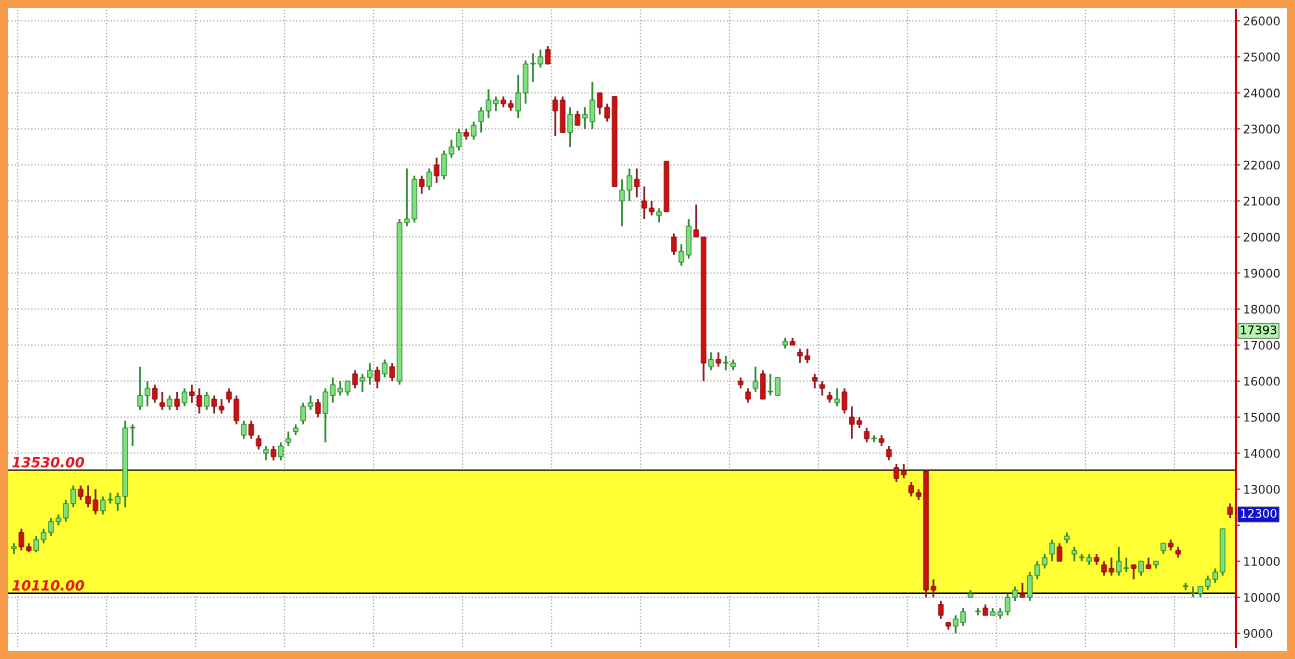 The width and height of the screenshot is (1295, 659). Describe the element at coordinates (1261, 165) in the screenshot. I see `y-tick-label: 22000` at that location.